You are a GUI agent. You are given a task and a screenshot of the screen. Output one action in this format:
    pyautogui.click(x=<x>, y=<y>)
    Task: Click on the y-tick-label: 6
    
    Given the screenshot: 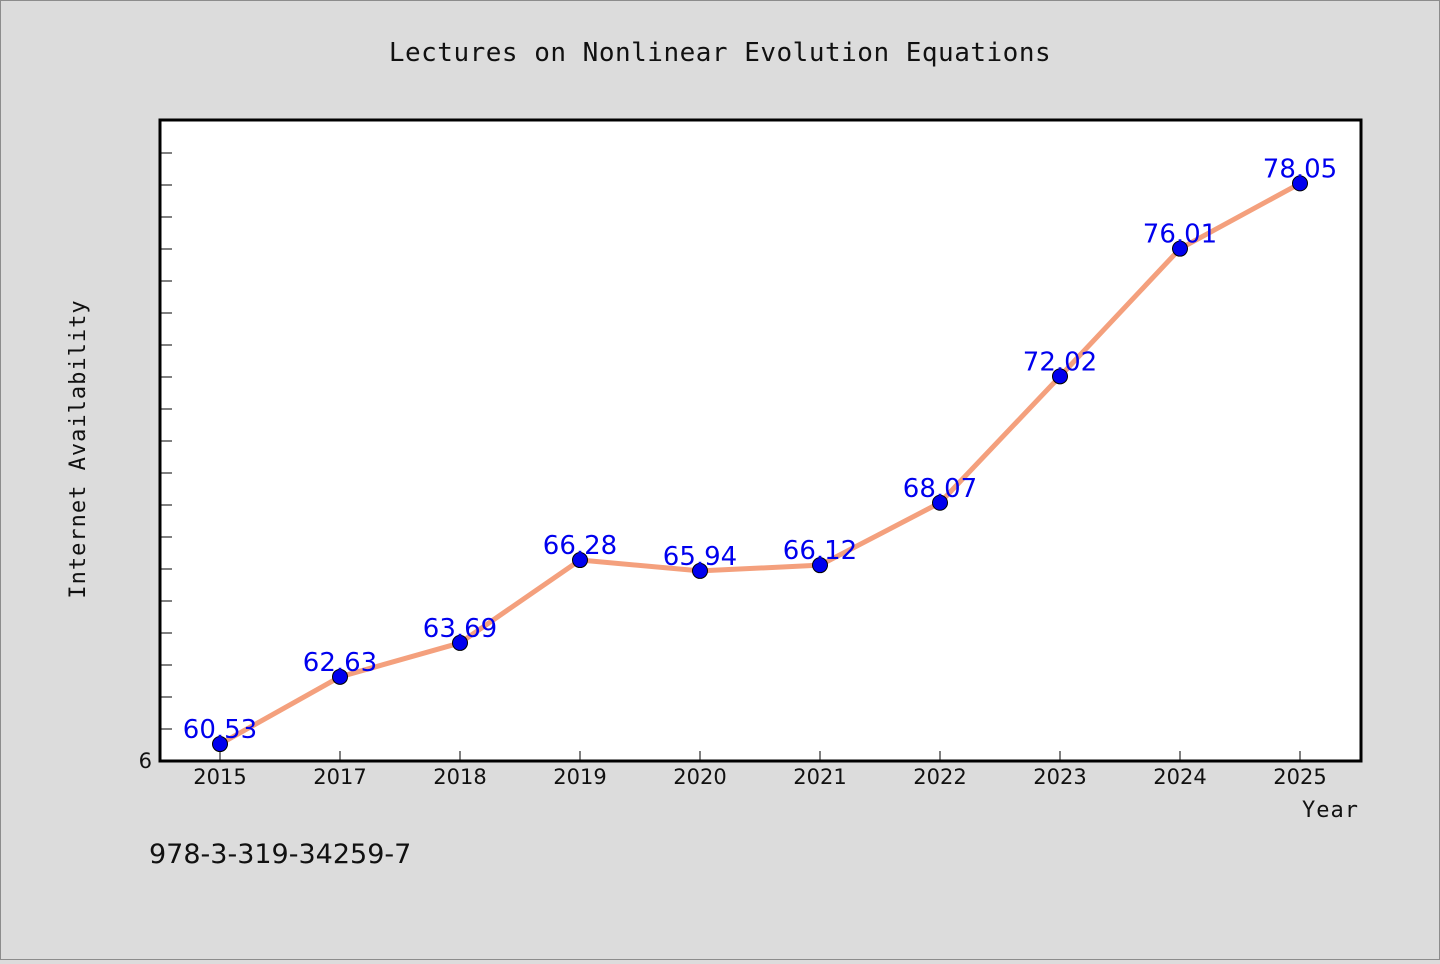 What is the action you would take?
    pyautogui.click(x=145, y=761)
    